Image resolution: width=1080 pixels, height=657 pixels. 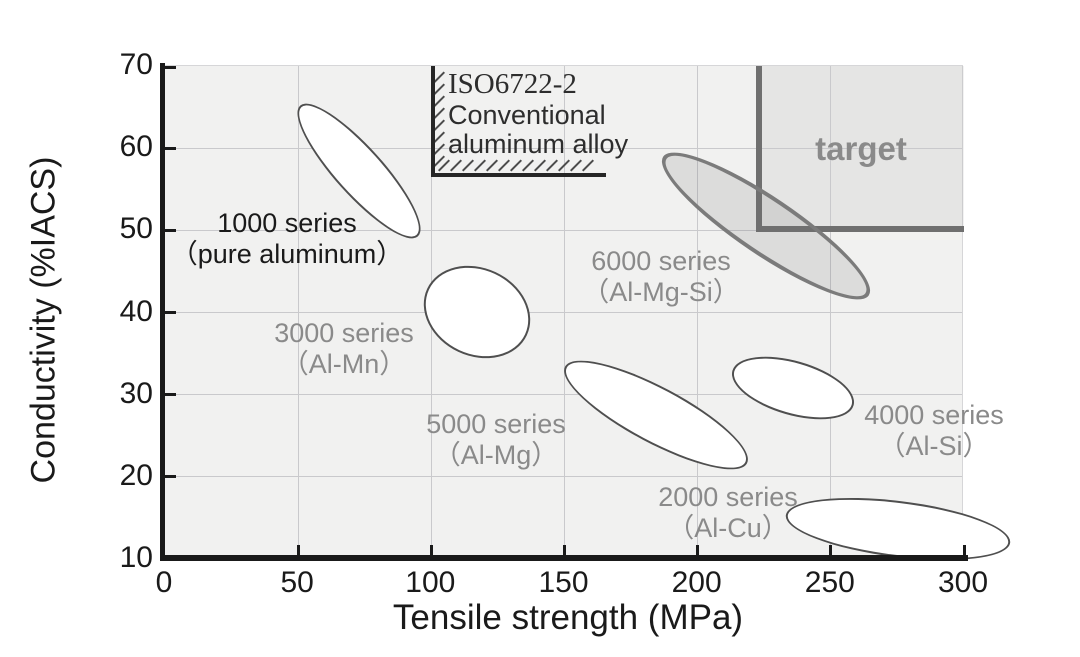 I want to click on y-tick-label-10: 10, so click(x=136, y=557).